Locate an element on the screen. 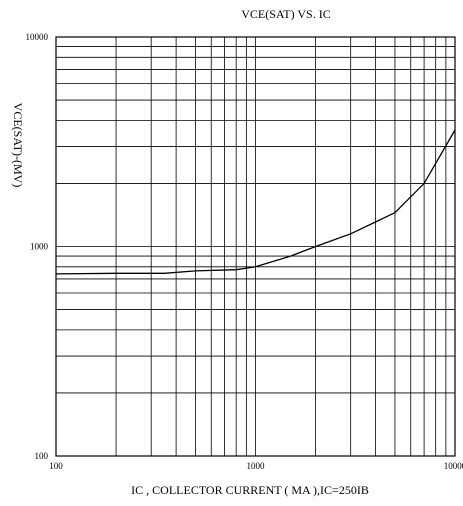 The image size is (463, 506). y-tick-label: 100 is located at coordinates (42, 456).